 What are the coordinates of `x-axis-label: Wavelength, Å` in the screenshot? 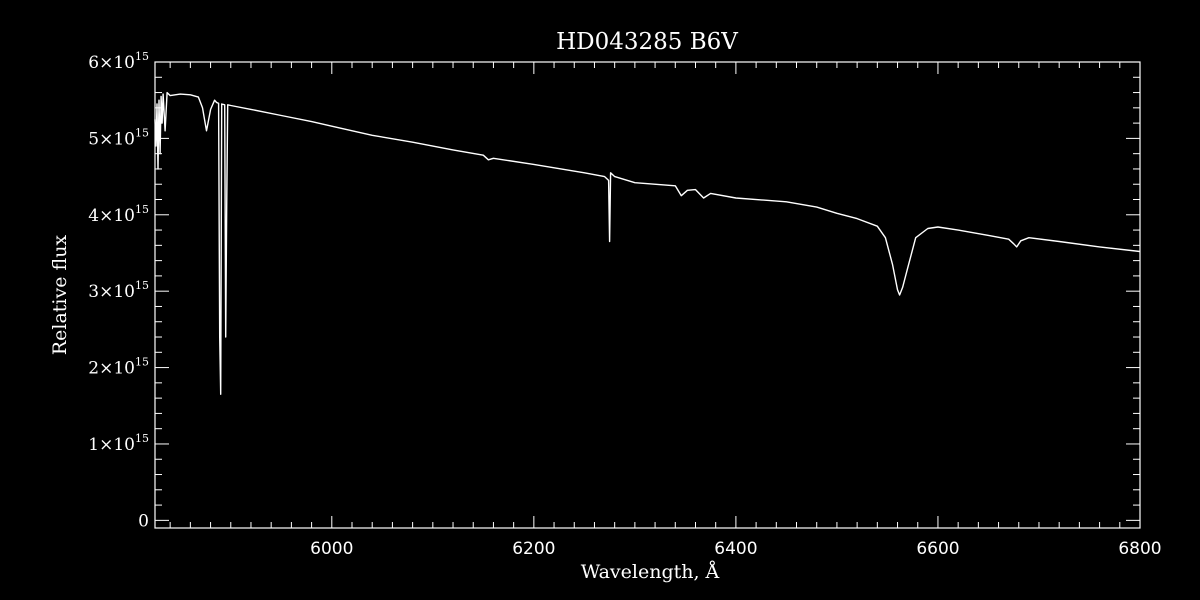 It's located at (650, 572).